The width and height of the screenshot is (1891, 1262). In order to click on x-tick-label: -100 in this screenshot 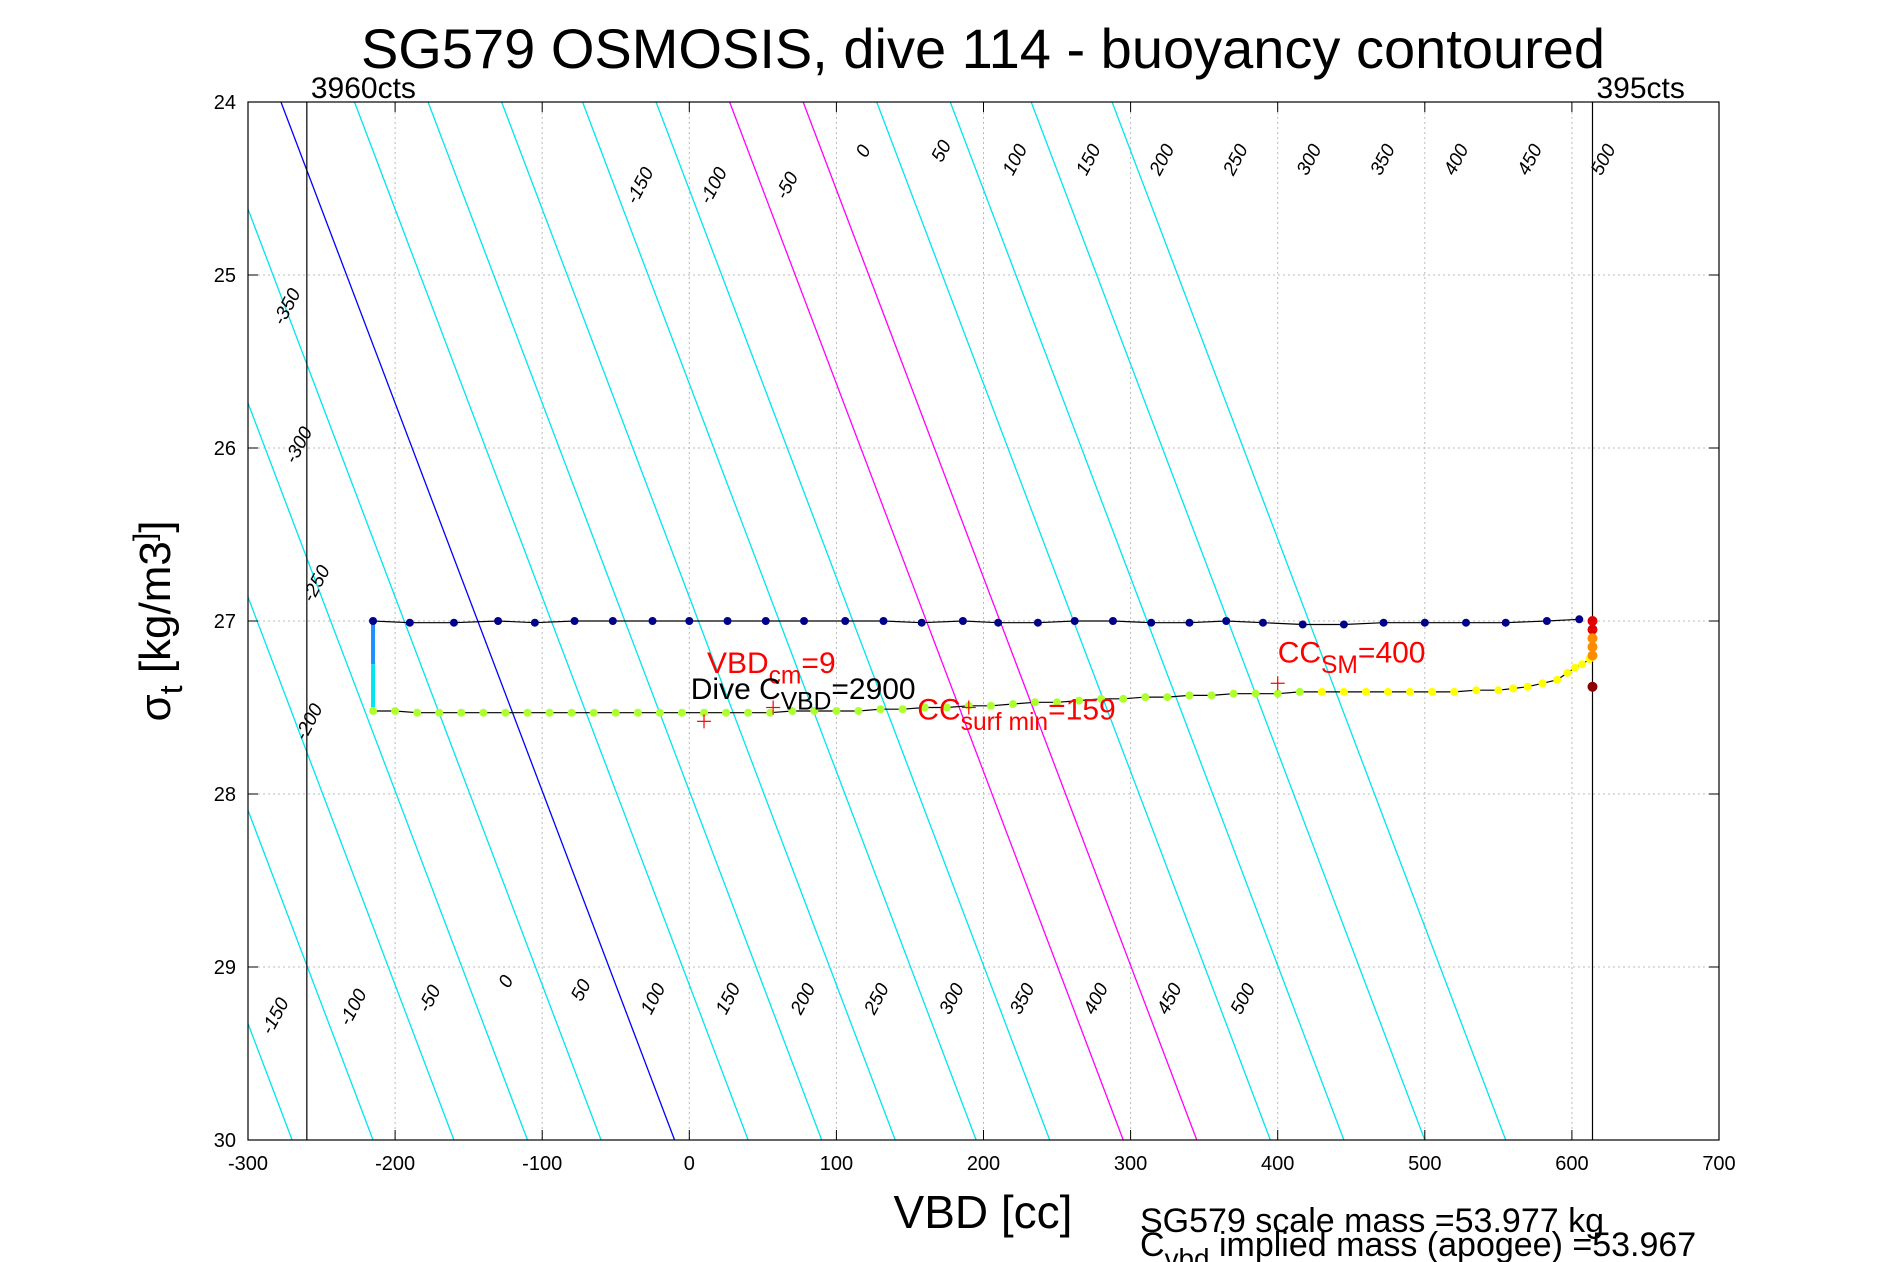, I will do `click(542, 1164)`.